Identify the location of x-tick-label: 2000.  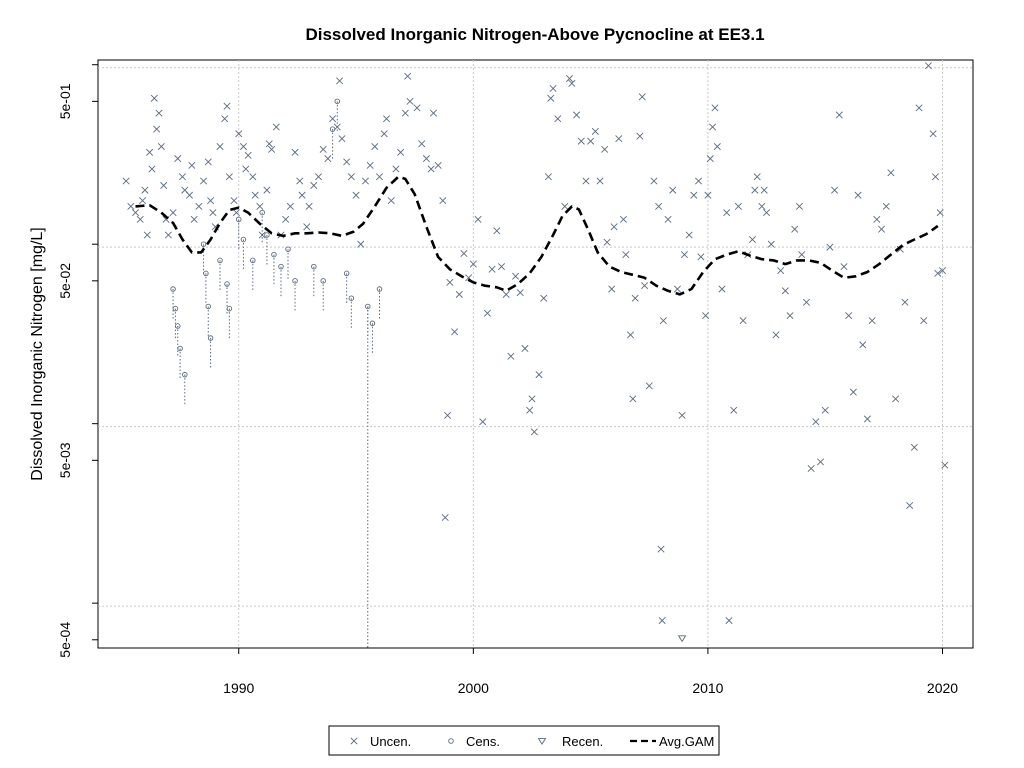
(473, 688).